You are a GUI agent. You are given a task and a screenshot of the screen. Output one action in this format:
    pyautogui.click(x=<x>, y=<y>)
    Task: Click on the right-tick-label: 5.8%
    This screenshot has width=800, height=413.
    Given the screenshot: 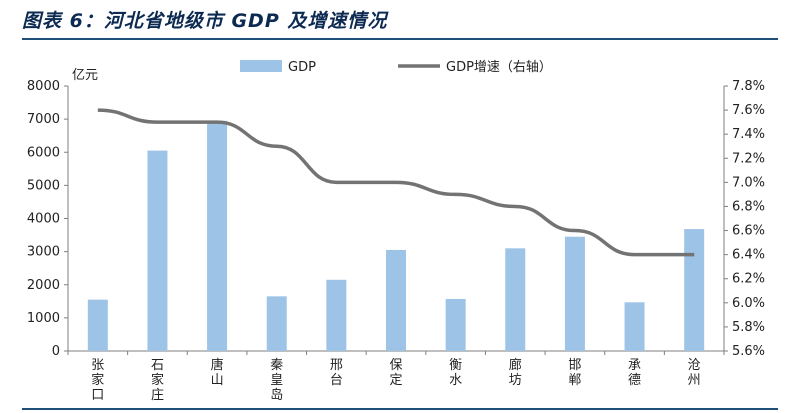 What is the action you would take?
    pyautogui.click(x=748, y=327)
    